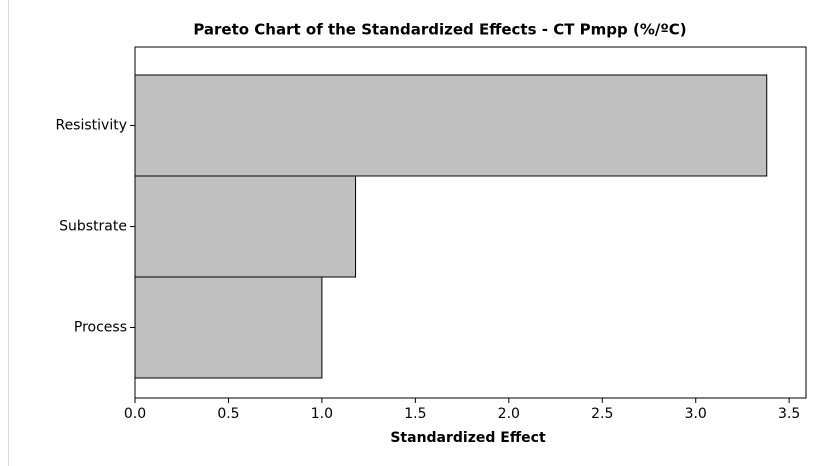  I want to click on x-tick-label: 2.0, so click(509, 414).